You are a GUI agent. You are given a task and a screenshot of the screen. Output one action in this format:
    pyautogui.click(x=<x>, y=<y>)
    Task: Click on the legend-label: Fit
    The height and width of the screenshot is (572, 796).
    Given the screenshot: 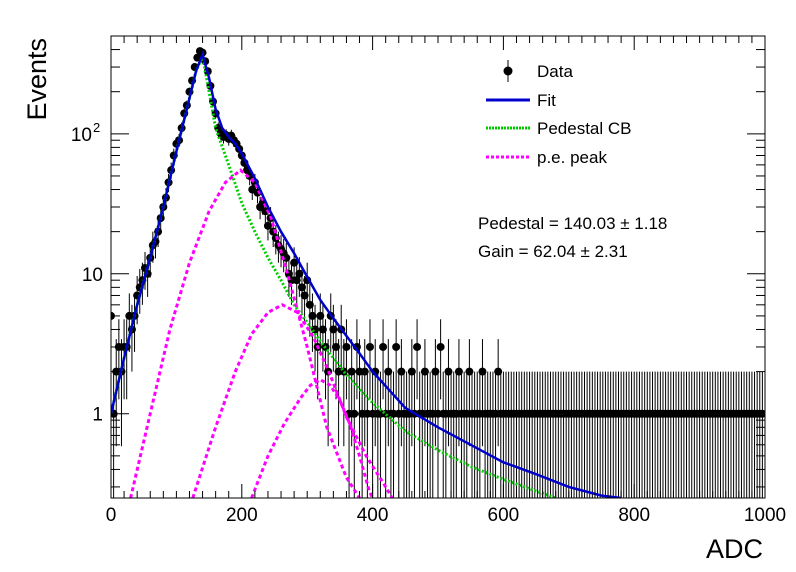 What is the action you would take?
    pyautogui.click(x=546, y=100)
    